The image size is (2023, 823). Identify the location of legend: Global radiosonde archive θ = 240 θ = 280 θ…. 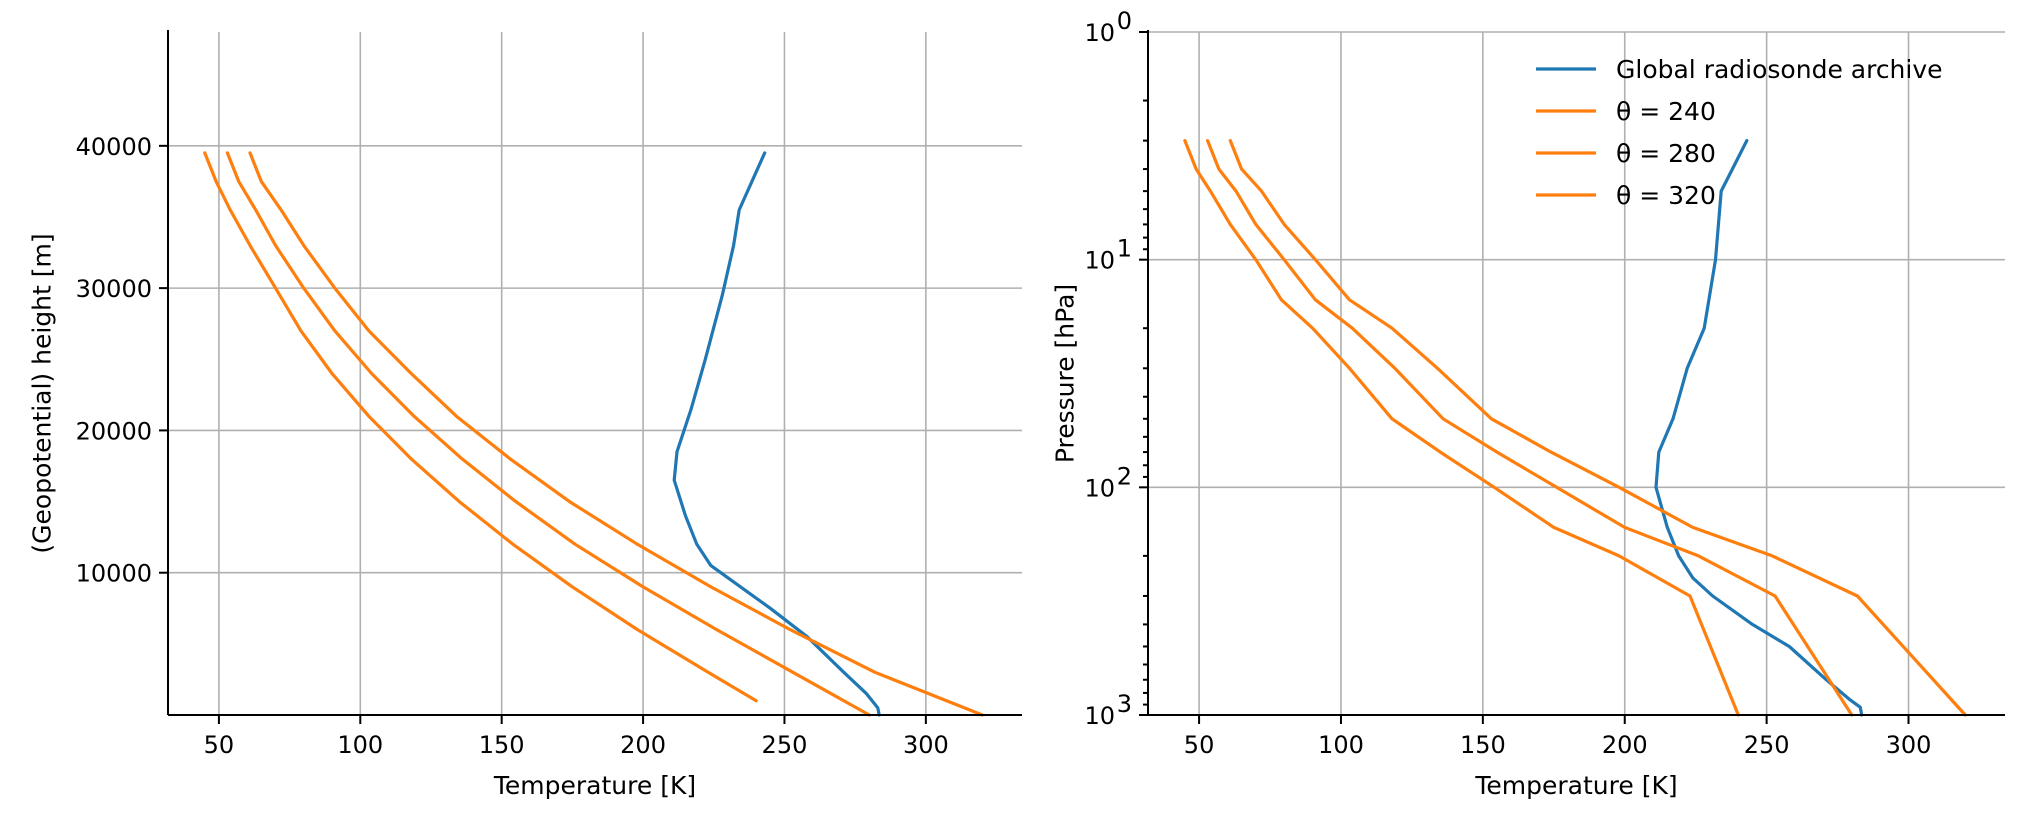
(1739, 132).